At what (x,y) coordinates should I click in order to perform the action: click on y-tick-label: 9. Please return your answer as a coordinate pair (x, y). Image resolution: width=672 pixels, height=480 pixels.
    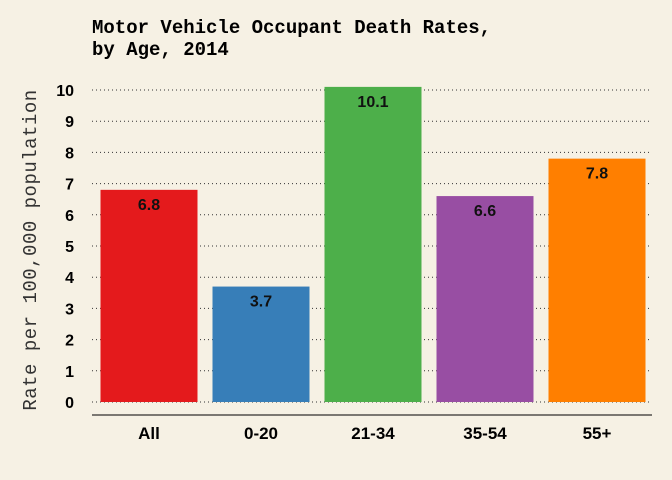
    Looking at the image, I should click on (69, 122).